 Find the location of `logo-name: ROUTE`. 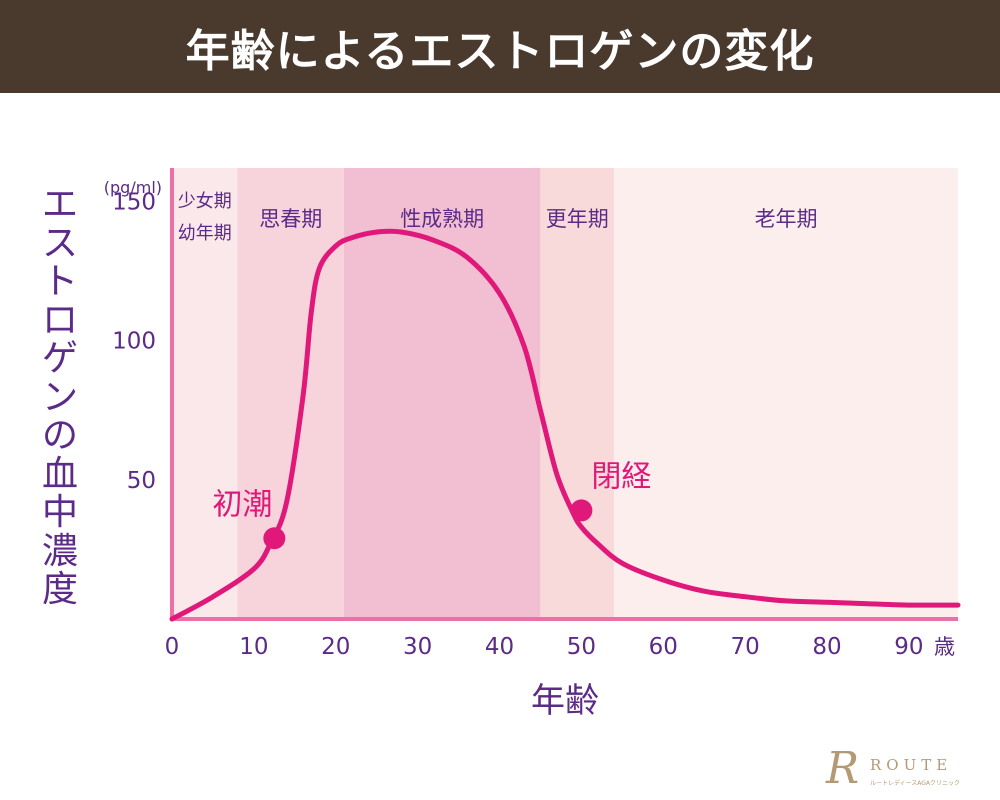

logo-name: ROUTE is located at coordinates (911, 765).